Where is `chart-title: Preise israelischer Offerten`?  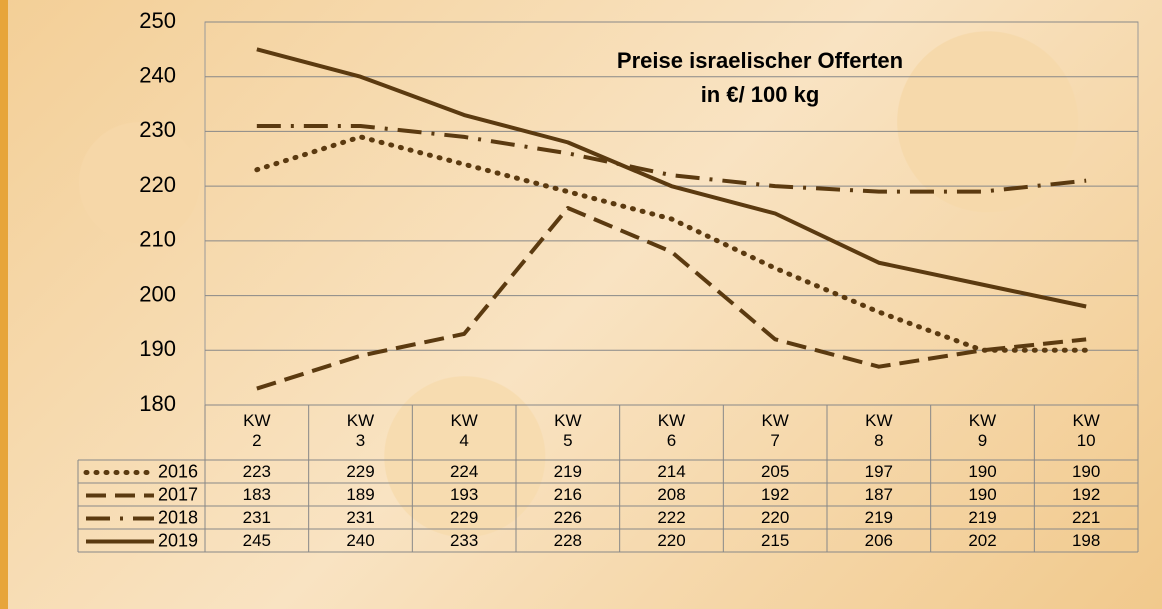
chart-title: Preise israelischer Offerten is located at coordinates (760, 60).